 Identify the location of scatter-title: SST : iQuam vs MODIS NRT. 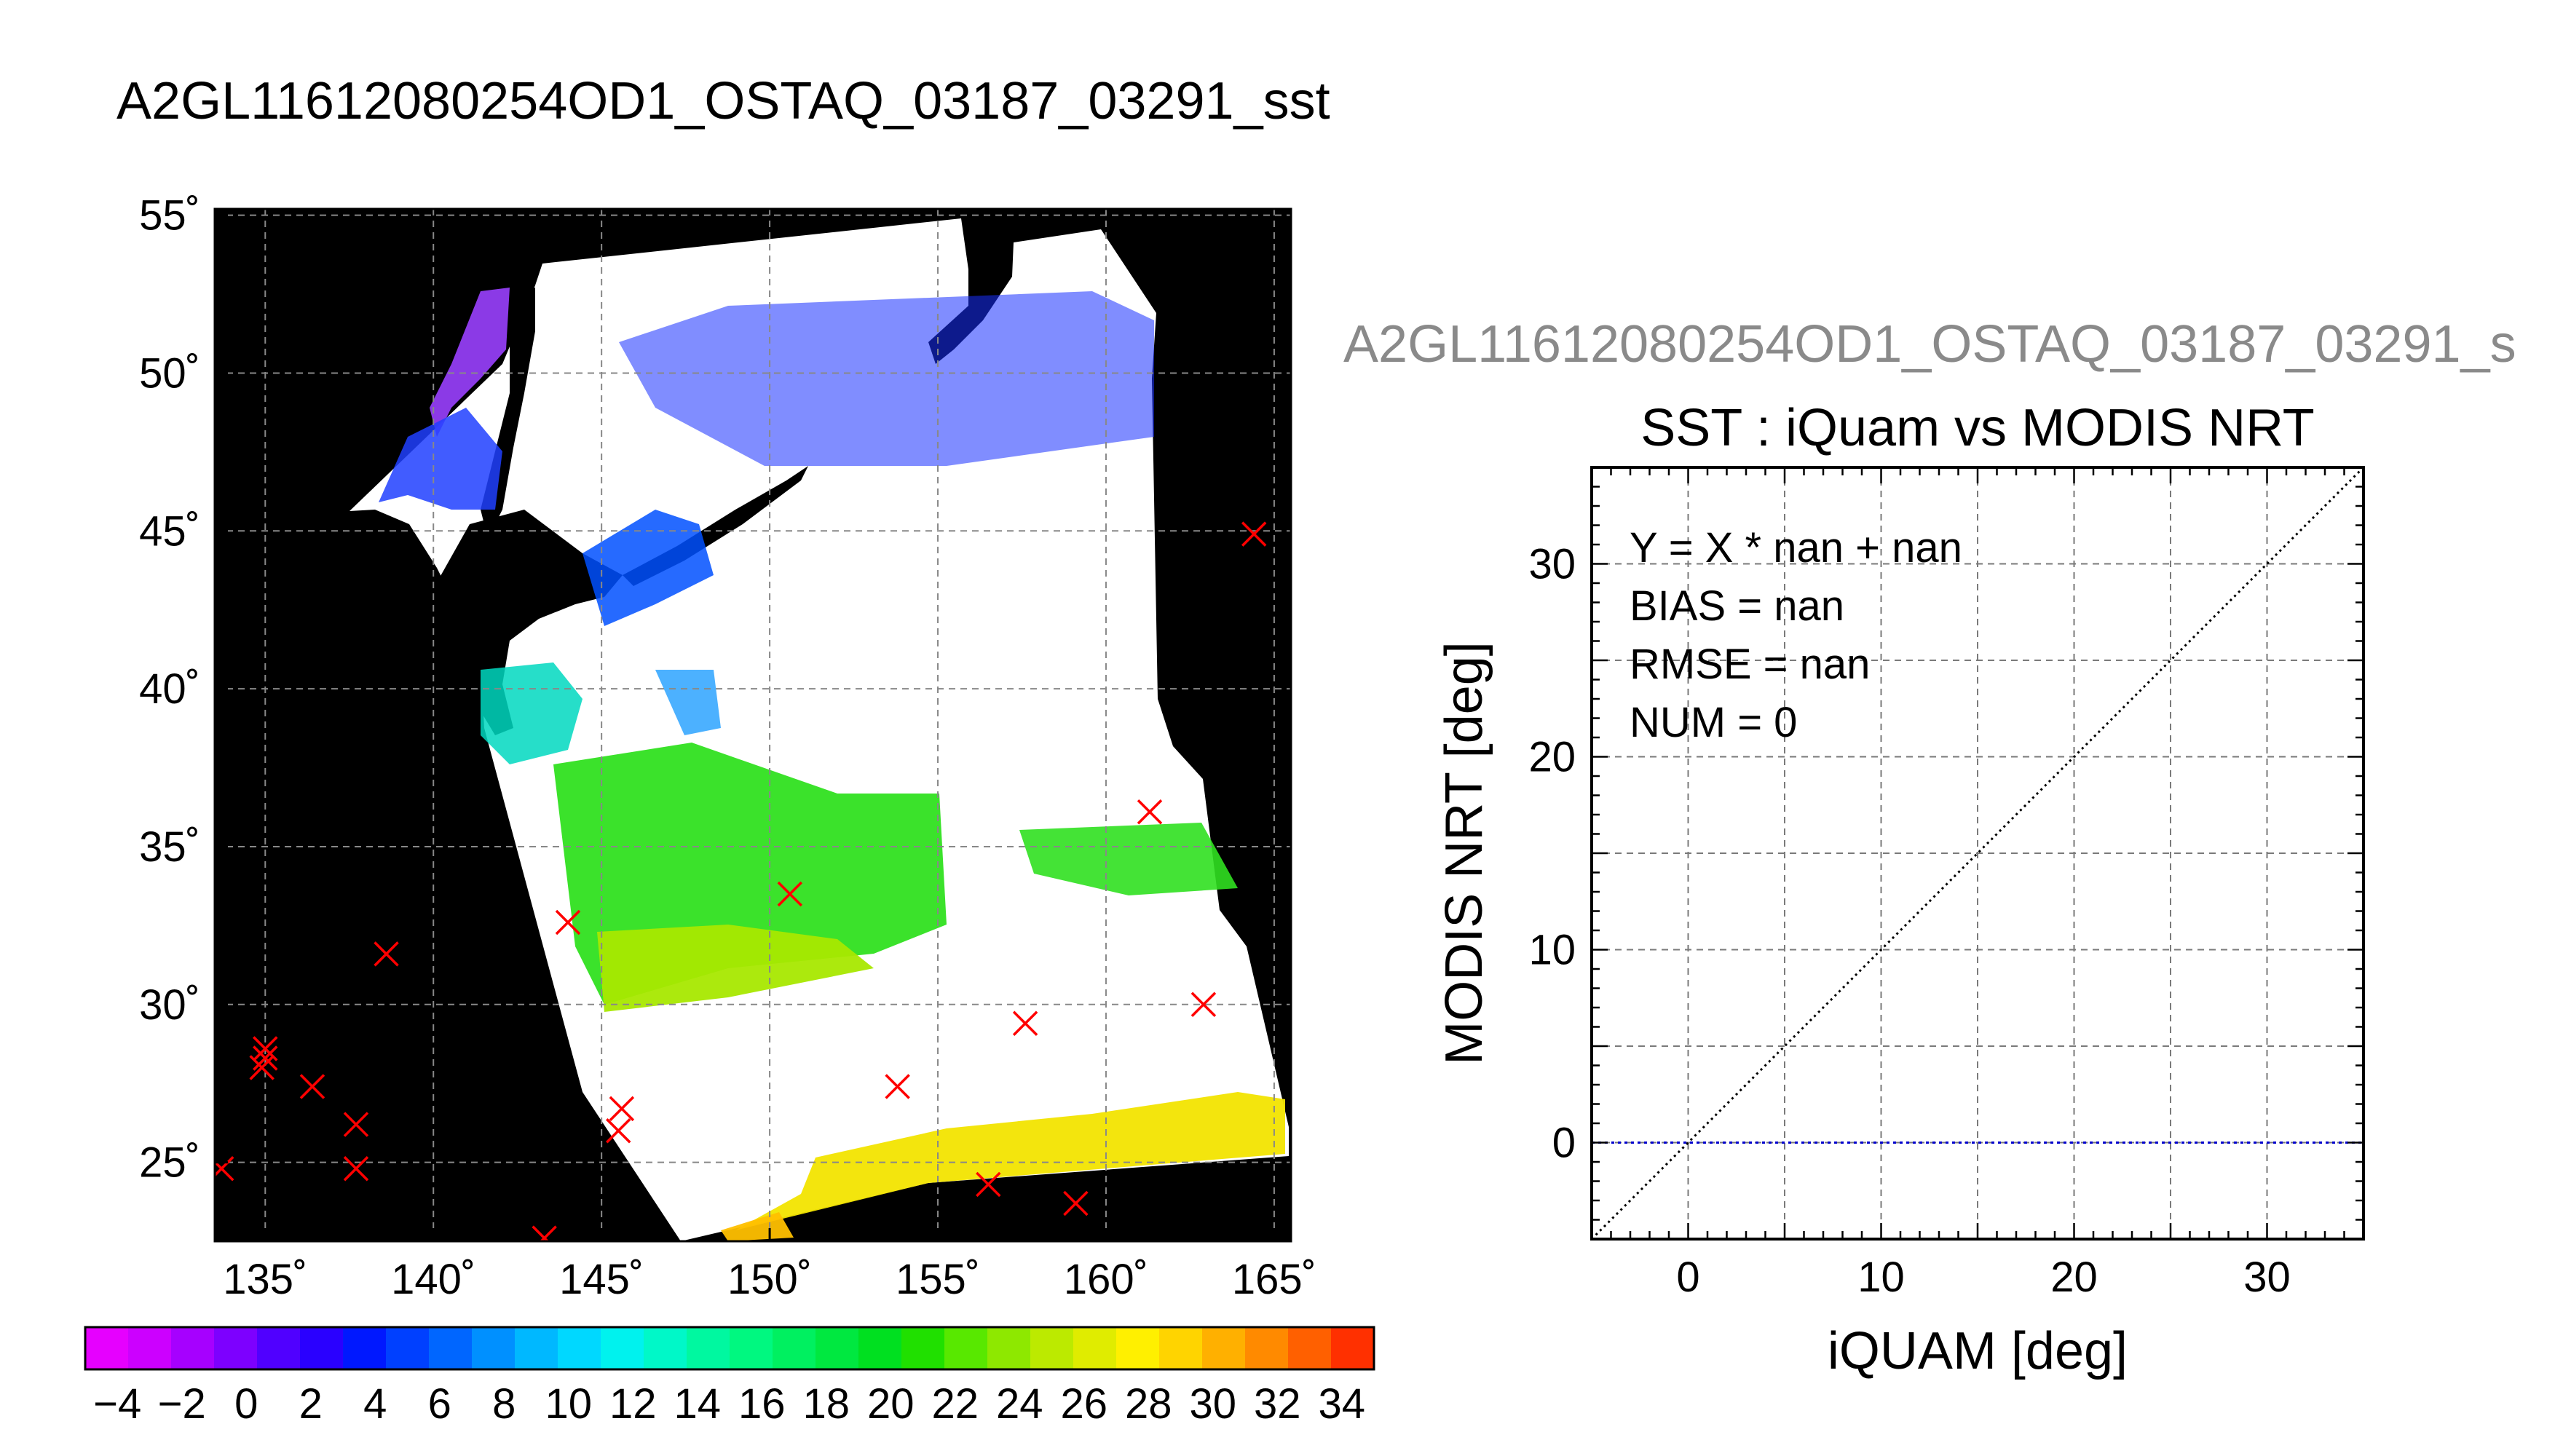
(1977, 428).